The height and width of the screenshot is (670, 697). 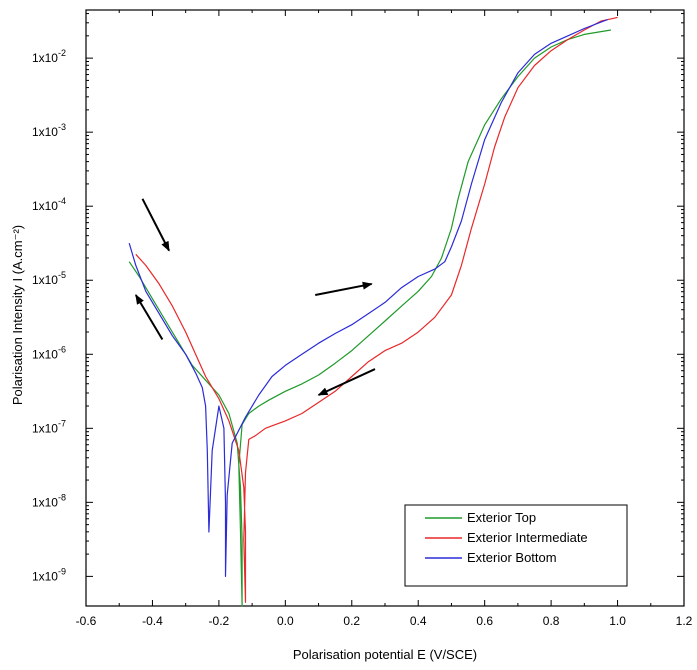 I want to click on y-tick-label: 1x10⁻², so click(x=49, y=56).